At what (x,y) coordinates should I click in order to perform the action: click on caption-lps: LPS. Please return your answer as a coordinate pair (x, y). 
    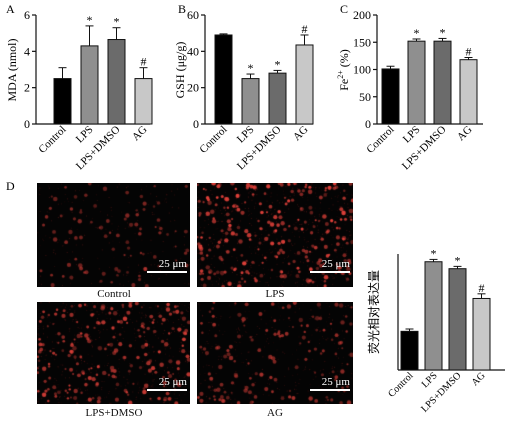
    Looking at the image, I should click on (275, 294).